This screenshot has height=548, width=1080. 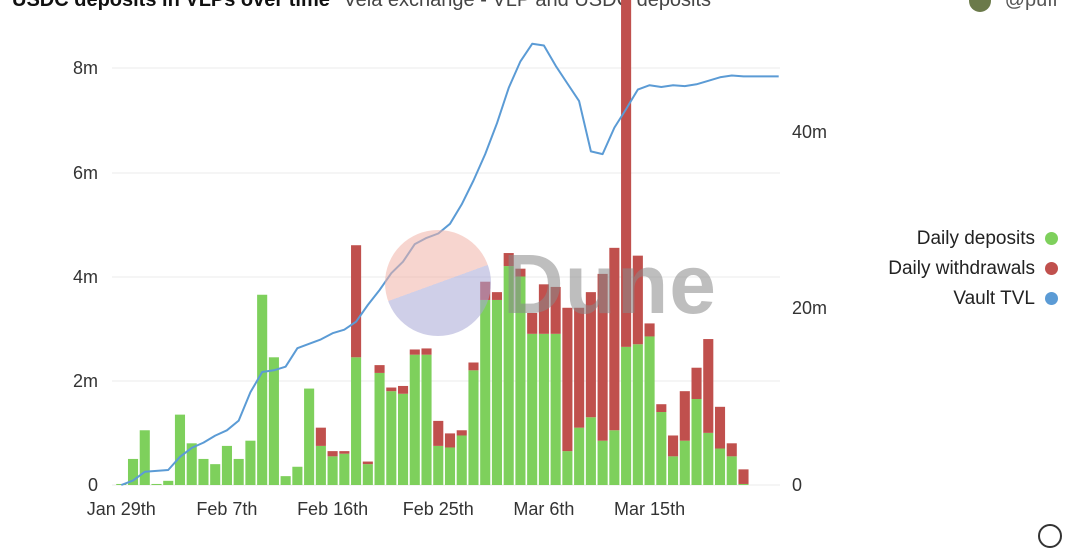 I want to click on legend-item-withdrawals: Daily withdrawals, so click(x=973, y=269).